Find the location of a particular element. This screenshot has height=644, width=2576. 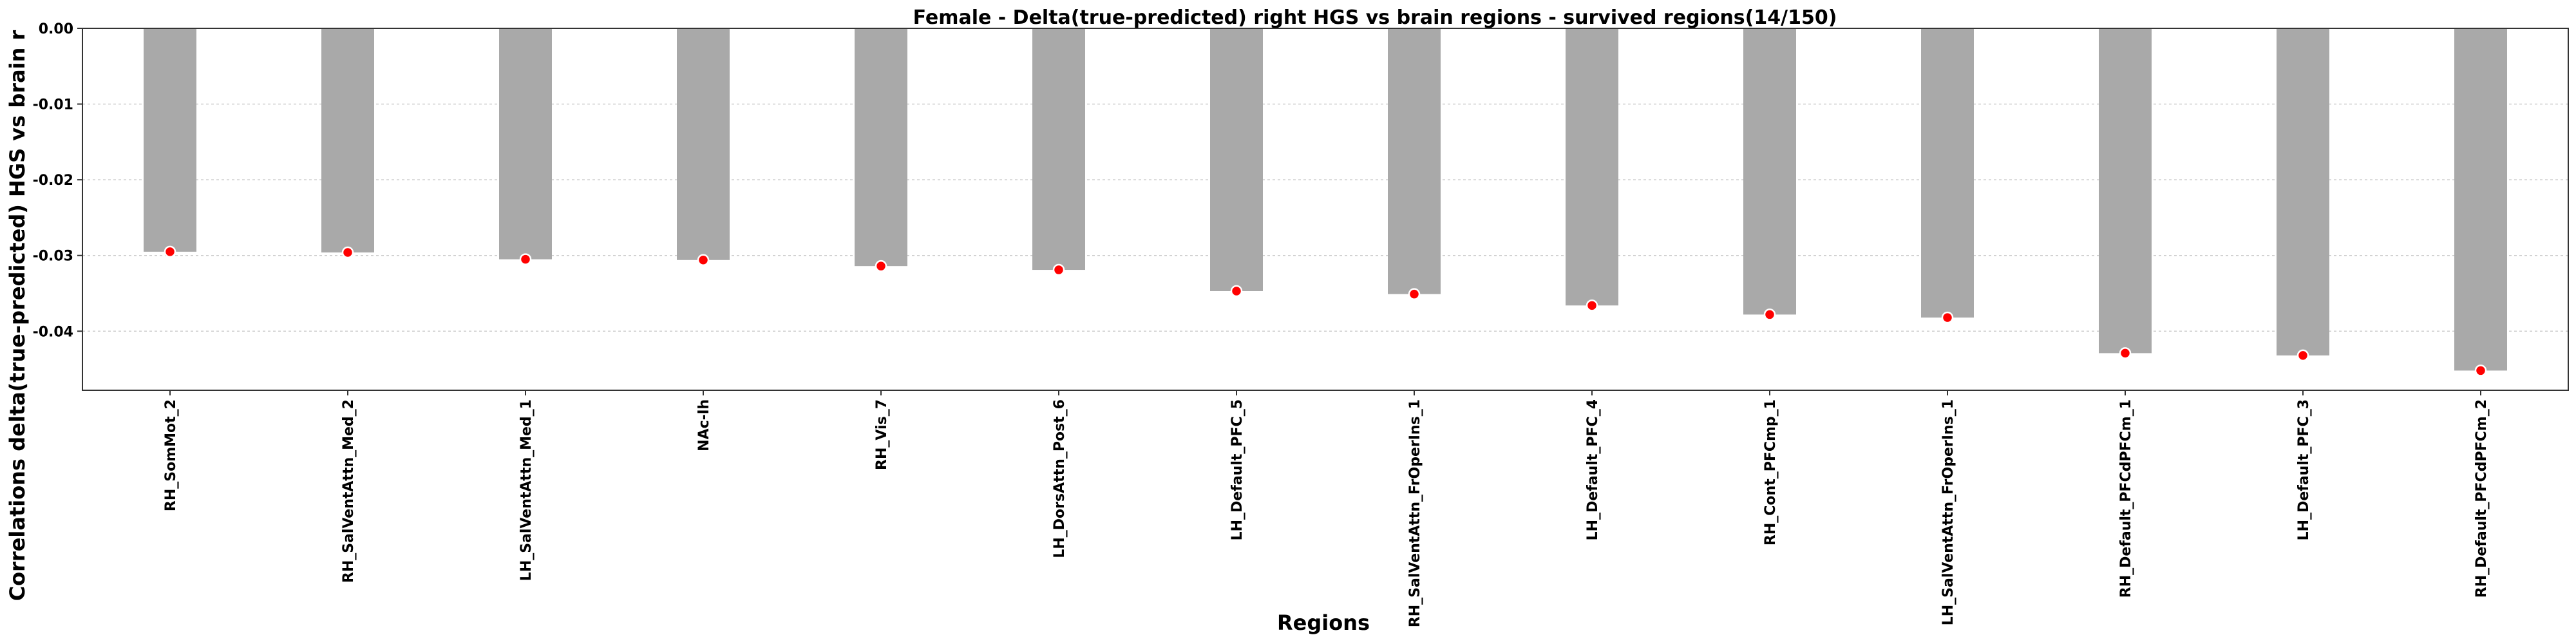

x-tick-label: RH_SalVentAttn_FrOperIns_1 is located at coordinates (1415, 513).